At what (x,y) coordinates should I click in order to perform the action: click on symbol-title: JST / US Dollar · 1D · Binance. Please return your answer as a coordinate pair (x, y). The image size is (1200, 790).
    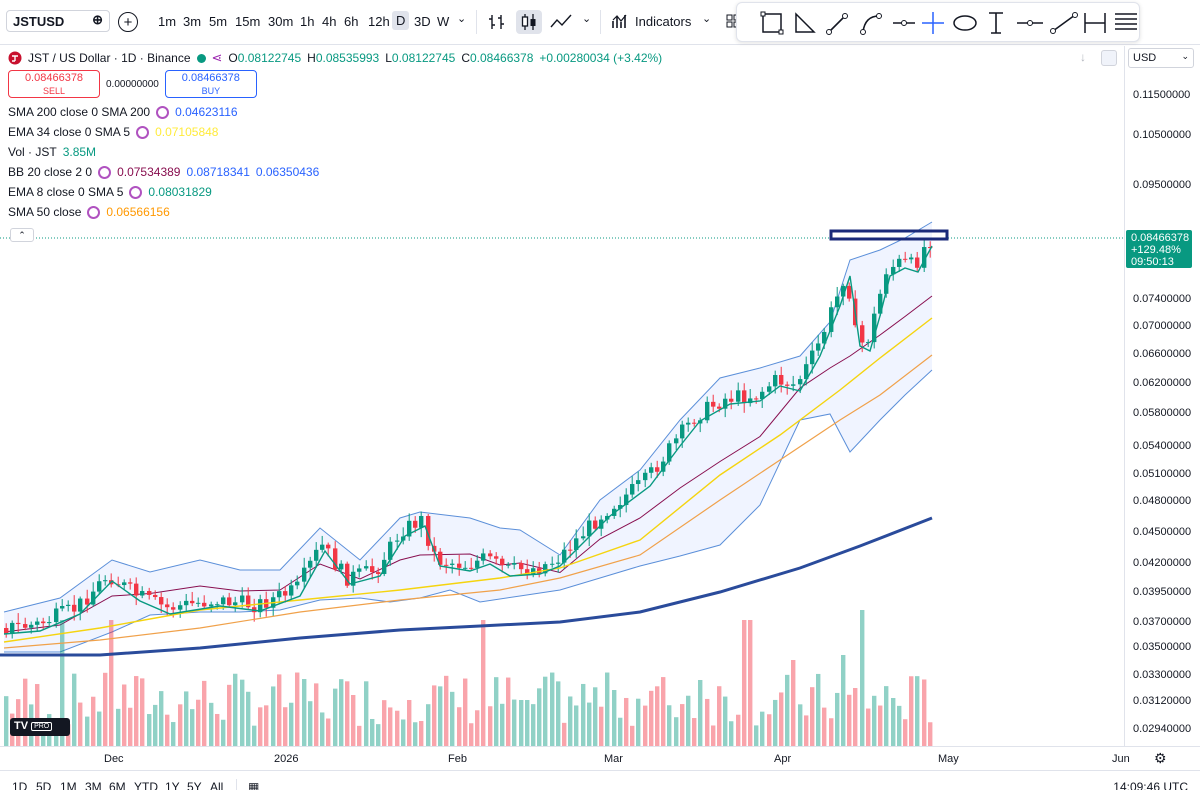
    Looking at the image, I should click on (109, 58).